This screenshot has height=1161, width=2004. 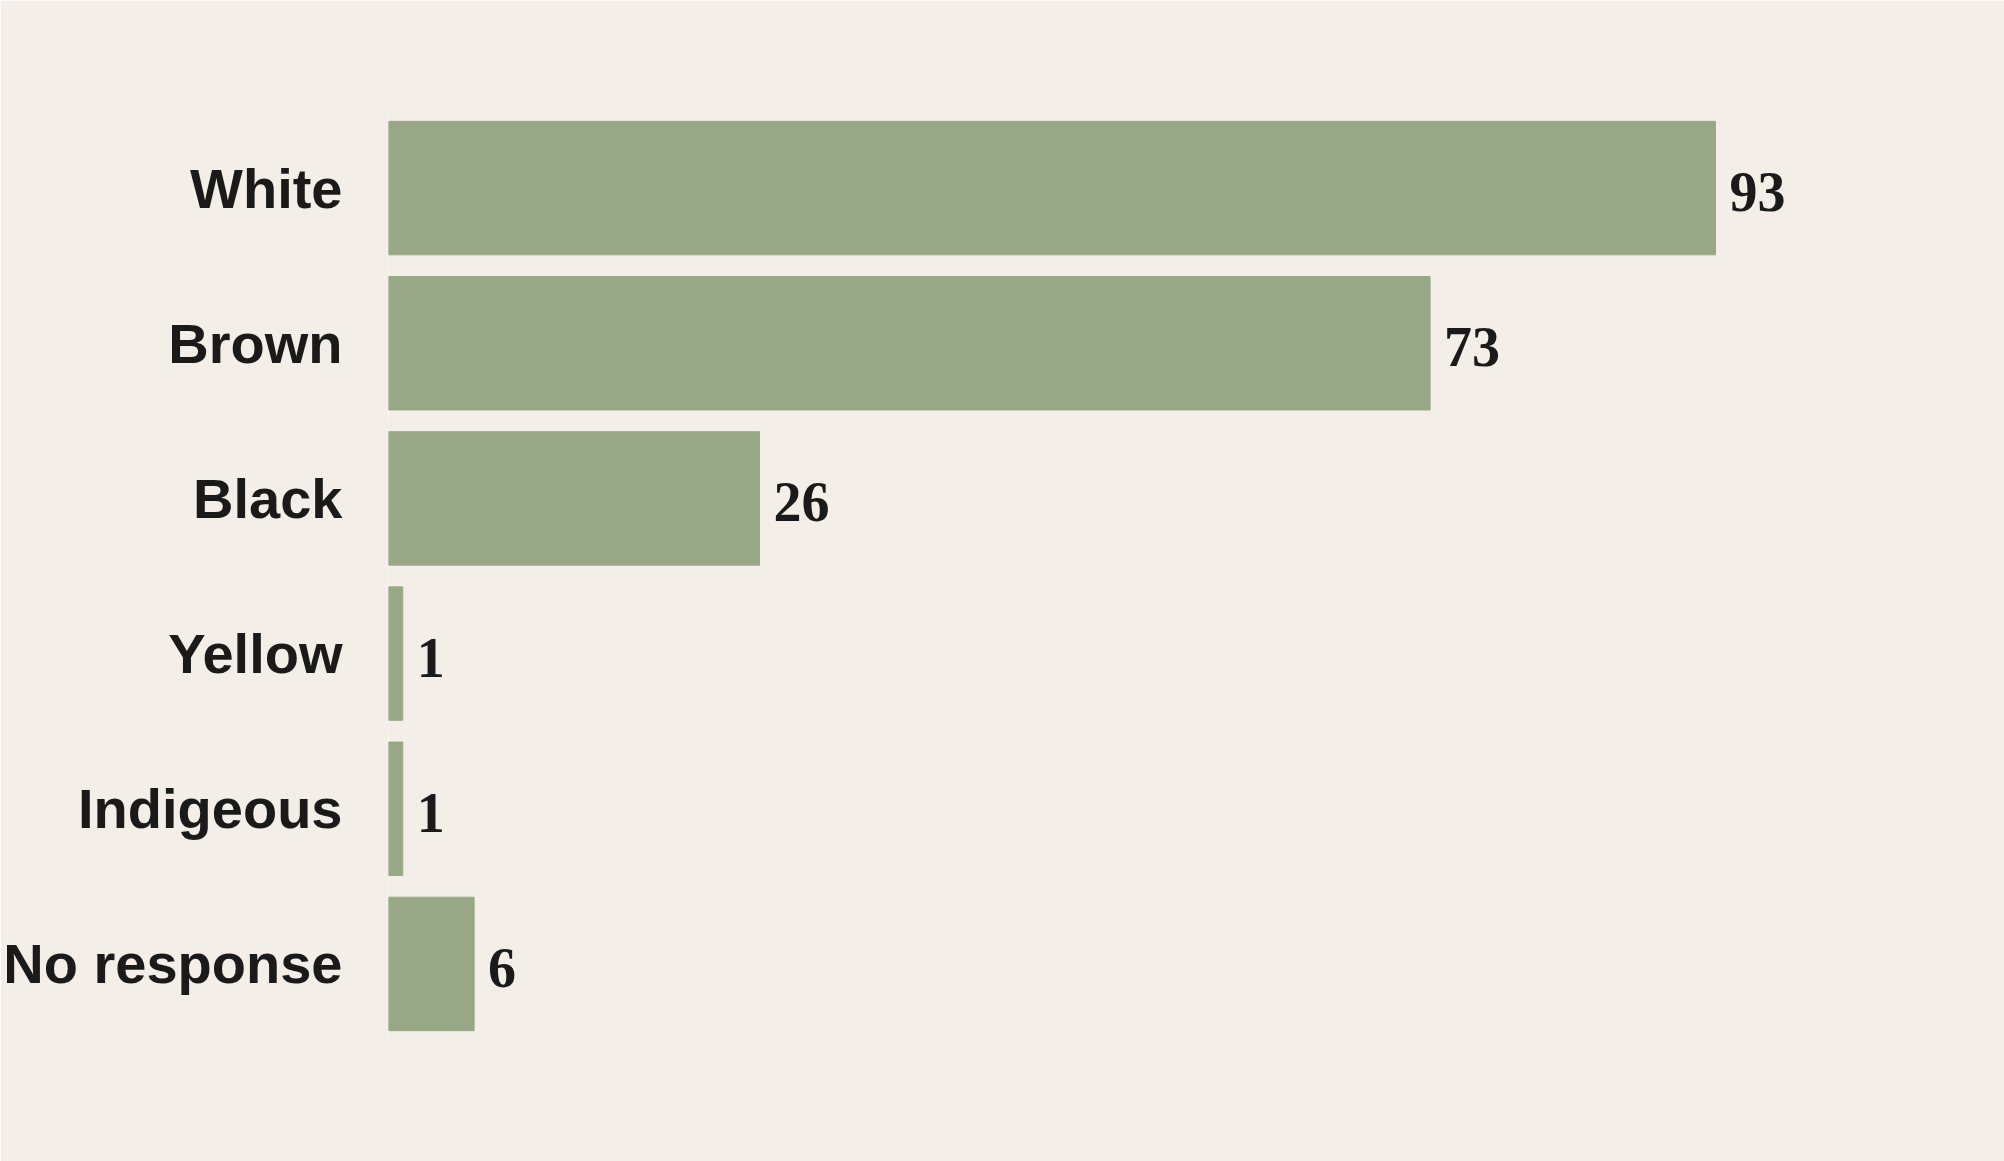 What do you see at coordinates (801, 502) in the screenshot?
I see `data-label: 26` at bounding box center [801, 502].